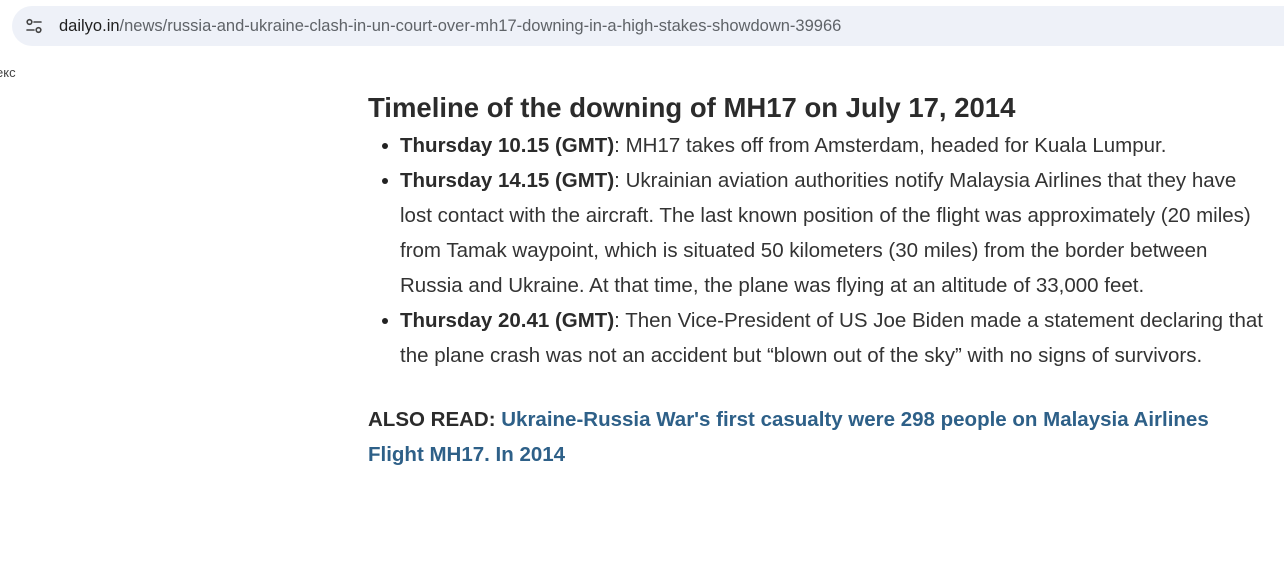  I want to click on timeline-item-label: Thursday 10.15 (GMT), so click(507, 145).